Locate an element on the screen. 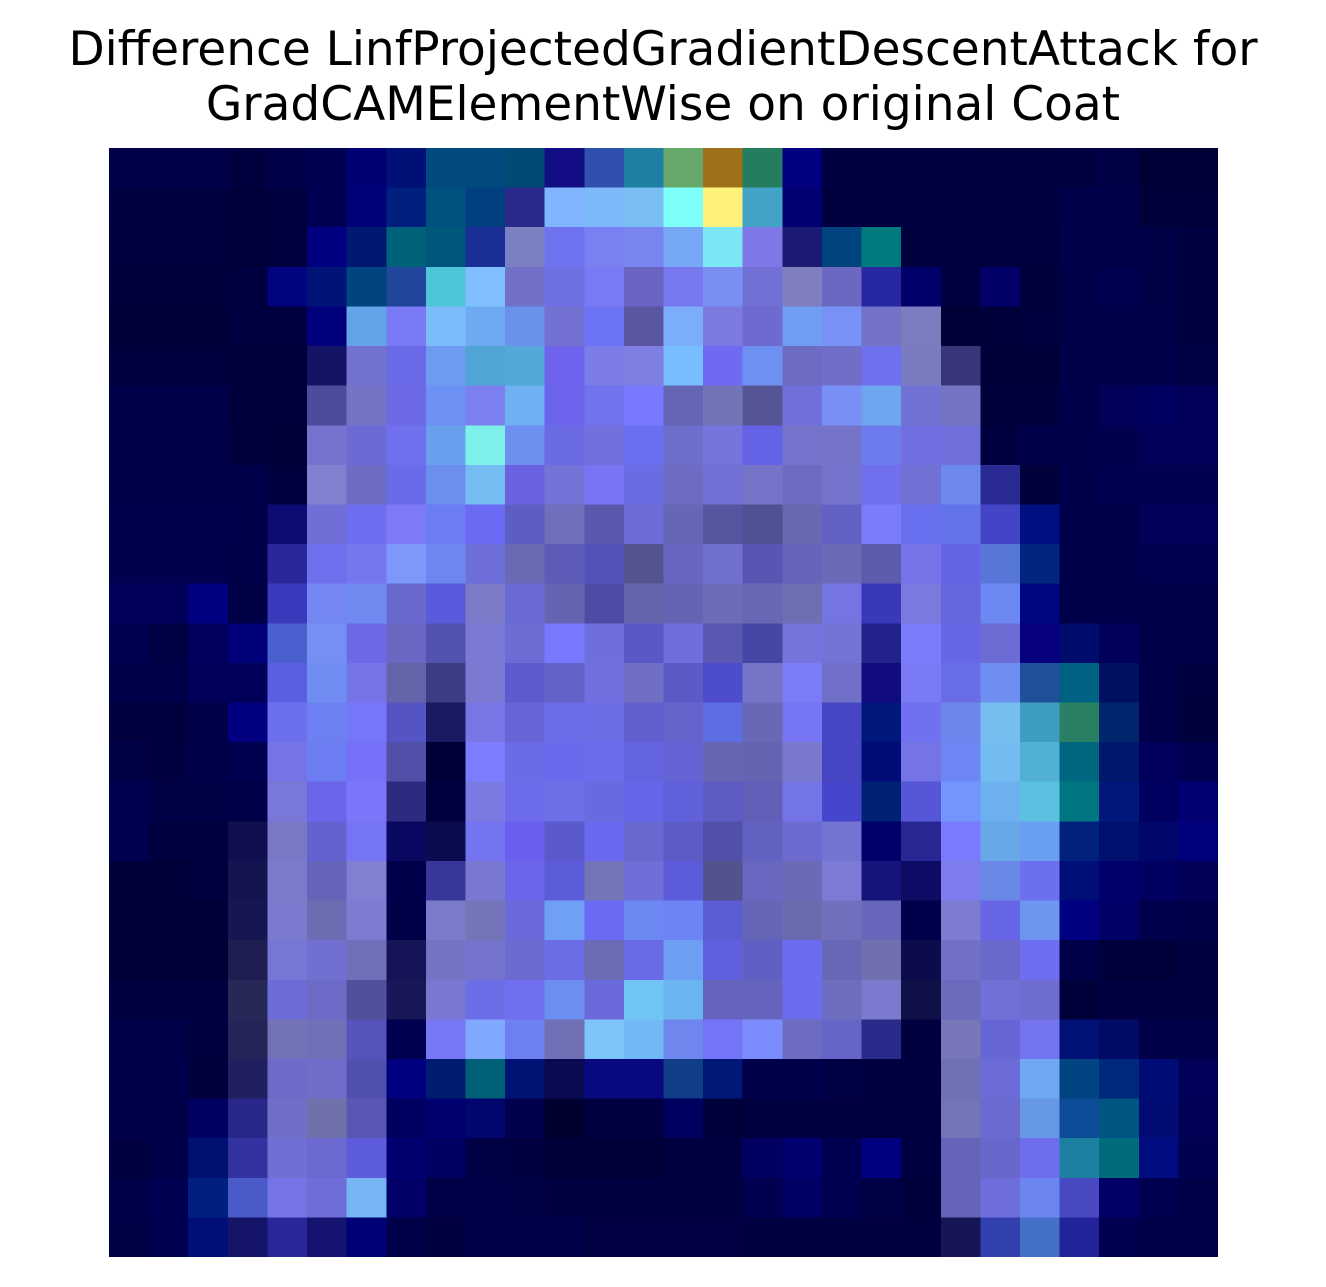 The width and height of the screenshot is (1326, 1287). heatmap-cell-r8-c20 is located at coordinates (921, 485).